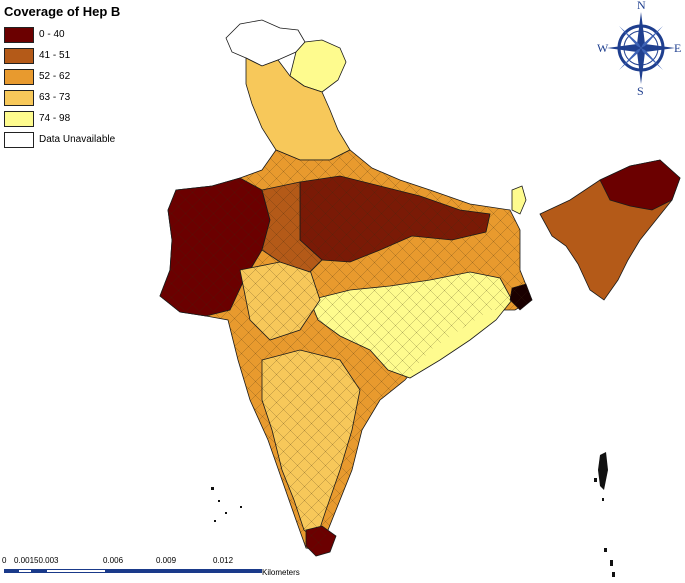  What do you see at coordinates (55, 118) in the screenshot?
I see `legend-label: 74 - 98` at bounding box center [55, 118].